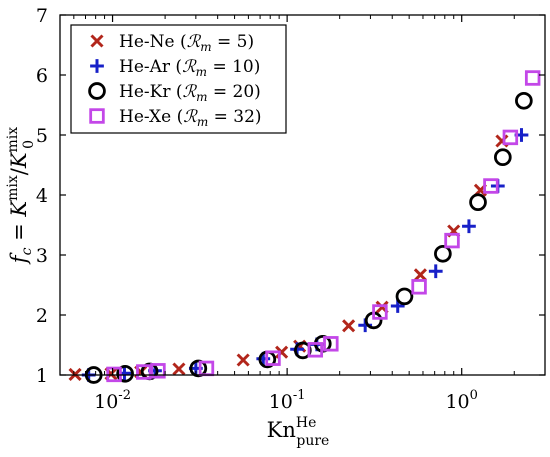  What do you see at coordinates (233, 92) in the screenshot?
I see `legend-param-value: = 20)` at bounding box center [233, 92].